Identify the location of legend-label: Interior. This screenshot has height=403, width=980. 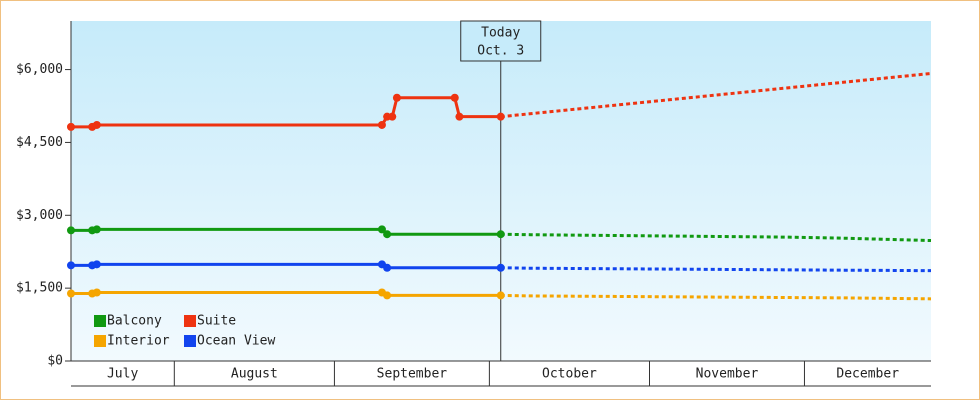
(138, 341).